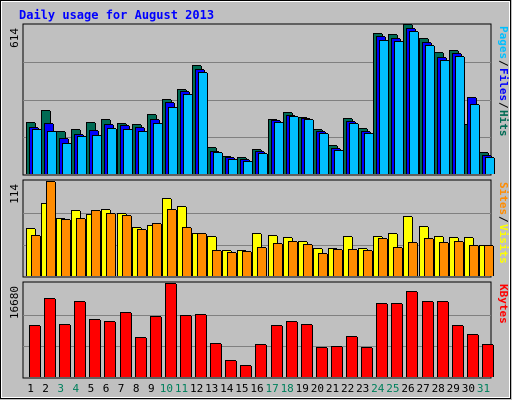 The width and height of the screenshot is (512, 400). What do you see at coordinates (150, 146) in the screenshot?
I see `bar-files-9-left` at bounding box center [150, 146].